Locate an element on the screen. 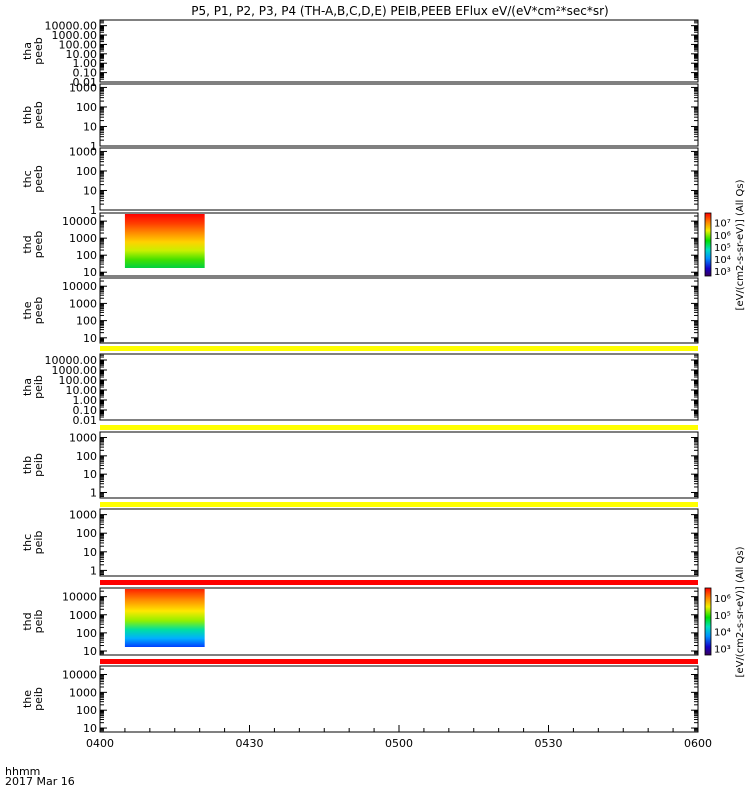 The image size is (750, 800). x-tick-label: 0430 is located at coordinates (250, 743).